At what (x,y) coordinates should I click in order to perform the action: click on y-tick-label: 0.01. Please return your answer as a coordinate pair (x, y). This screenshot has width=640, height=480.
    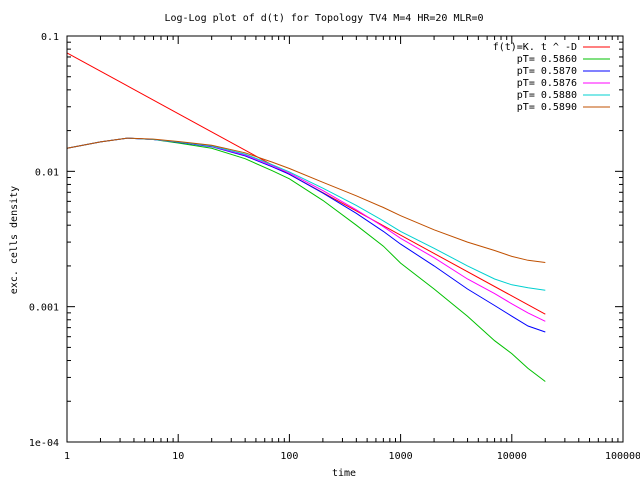
    Looking at the image, I should click on (47, 172).